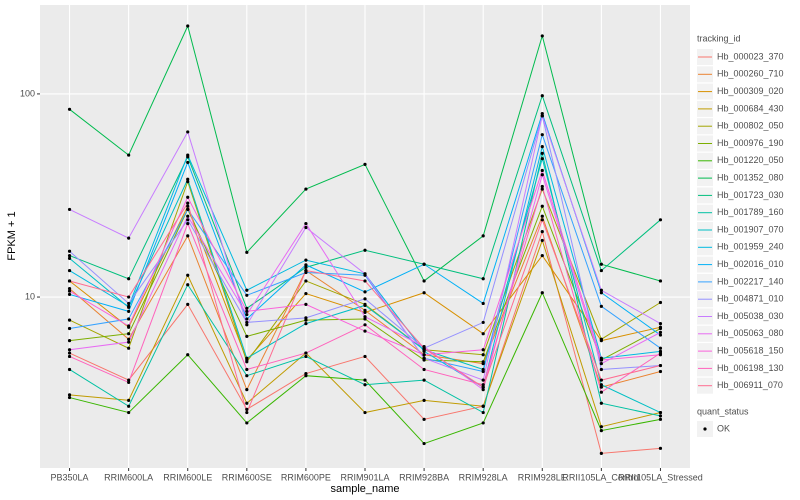  Describe the element at coordinates (187, 477) in the screenshot. I see `x-tick-label: RRIM600LE` at that location.